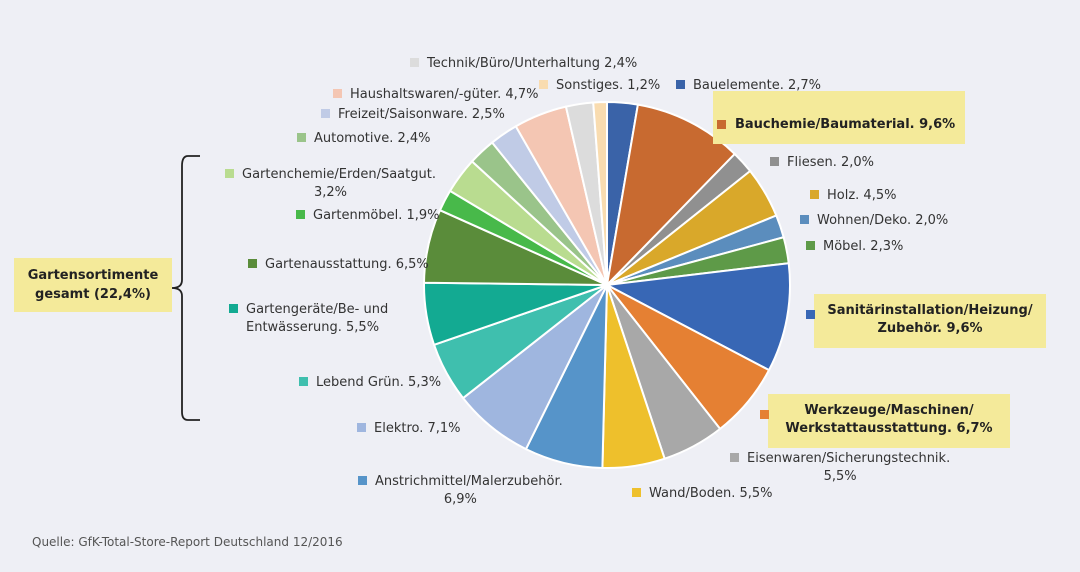 The image size is (1080, 572). What do you see at coordinates (889, 428) in the screenshot?
I see `slice-name-value: Werkstattausstattung. 6,7%` at bounding box center [889, 428].